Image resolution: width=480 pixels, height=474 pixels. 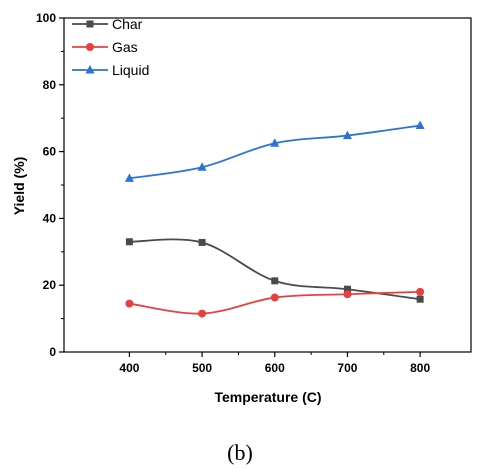 I want to click on y-tick-label: 0, so click(x=52, y=352).